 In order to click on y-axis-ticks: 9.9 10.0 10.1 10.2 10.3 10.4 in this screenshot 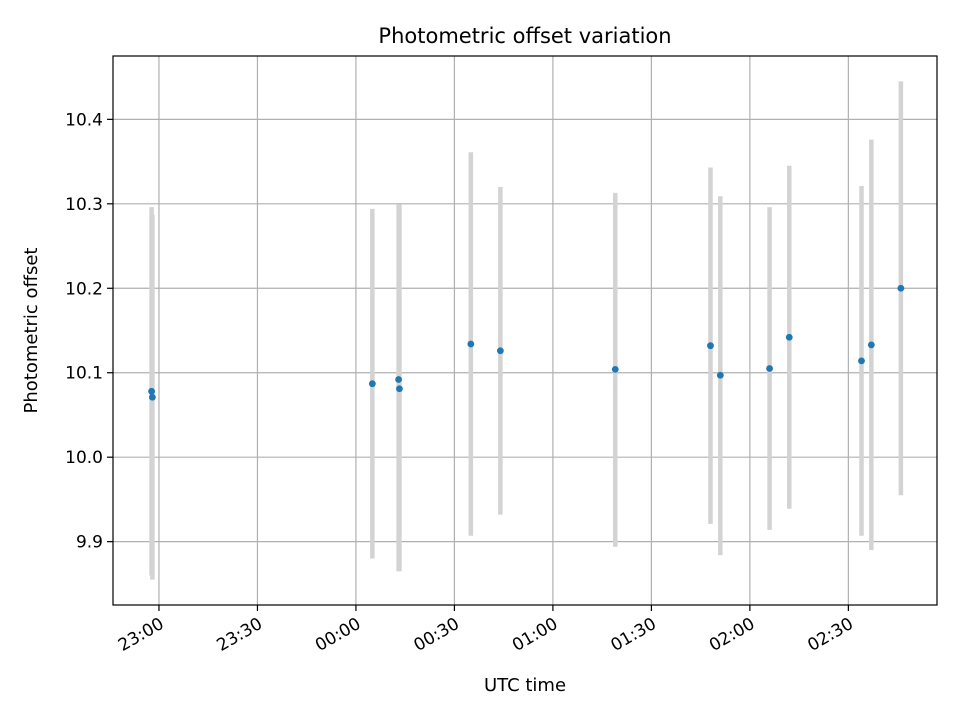, I will do `click(89, 331)`.